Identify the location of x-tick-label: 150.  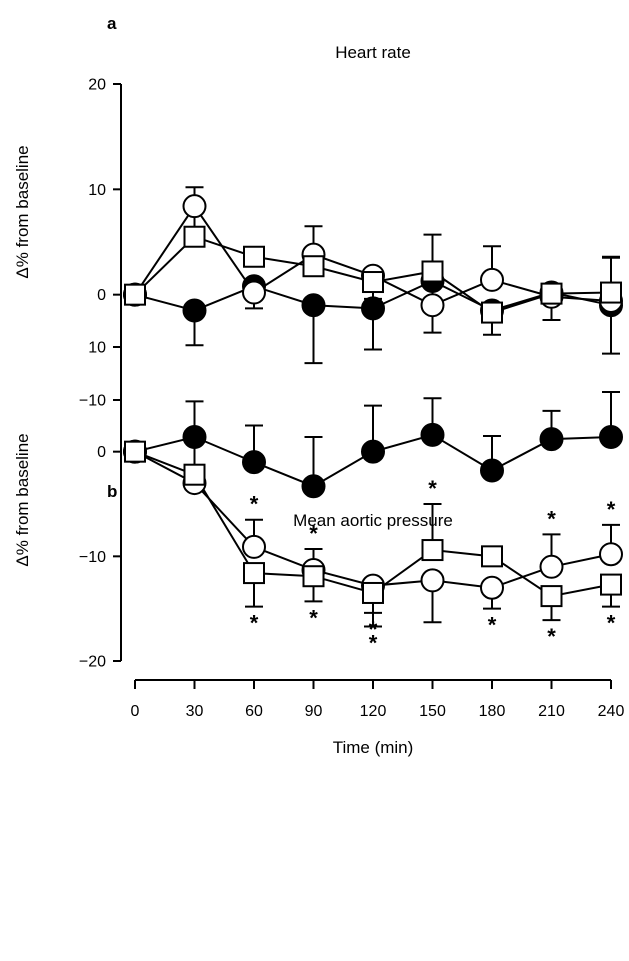
(432, 711).